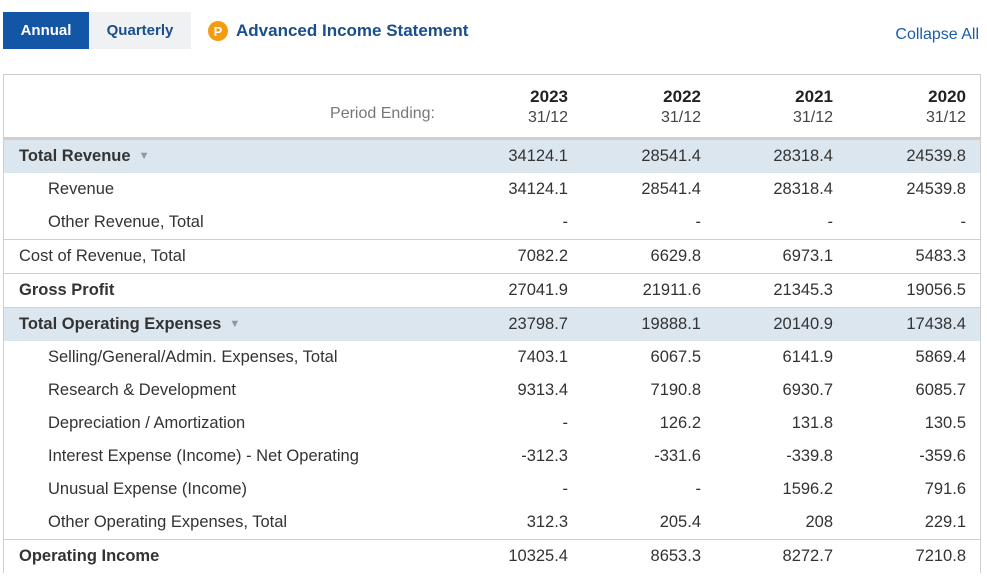 The height and width of the screenshot is (579, 987). I want to click on period-ending-label: Period Ending:, so click(382, 113).